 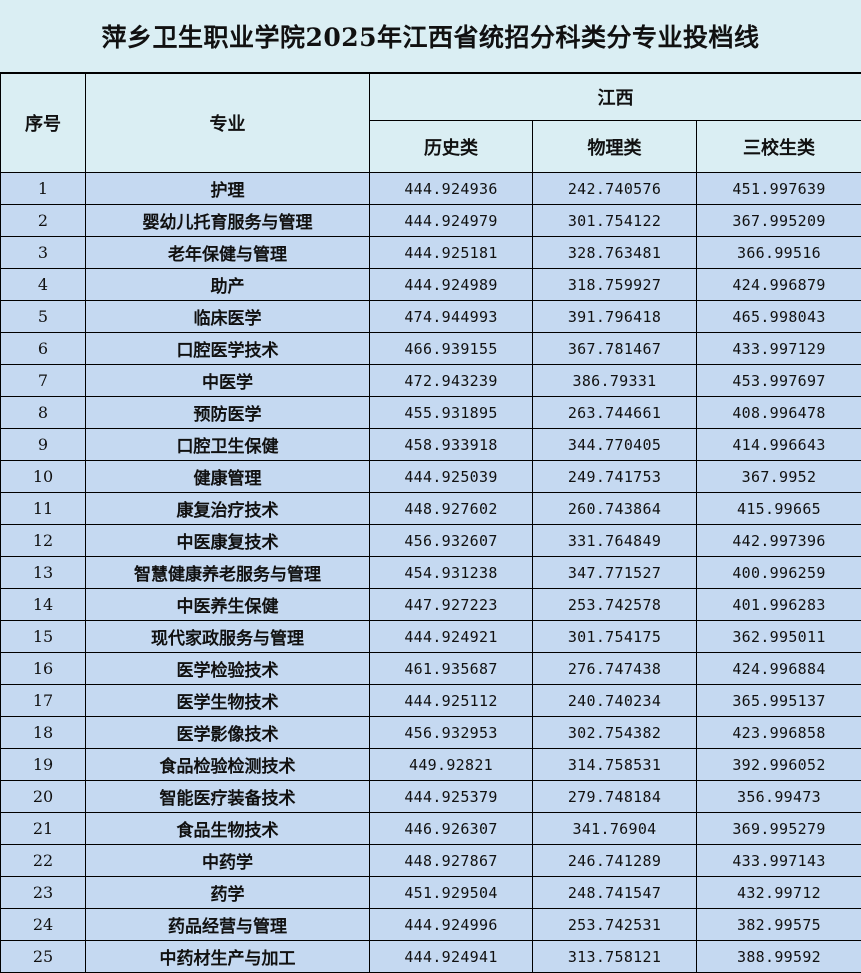 What do you see at coordinates (451, 445) in the screenshot?
I see `cell-history: 458.933918` at bounding box center [451, 445].